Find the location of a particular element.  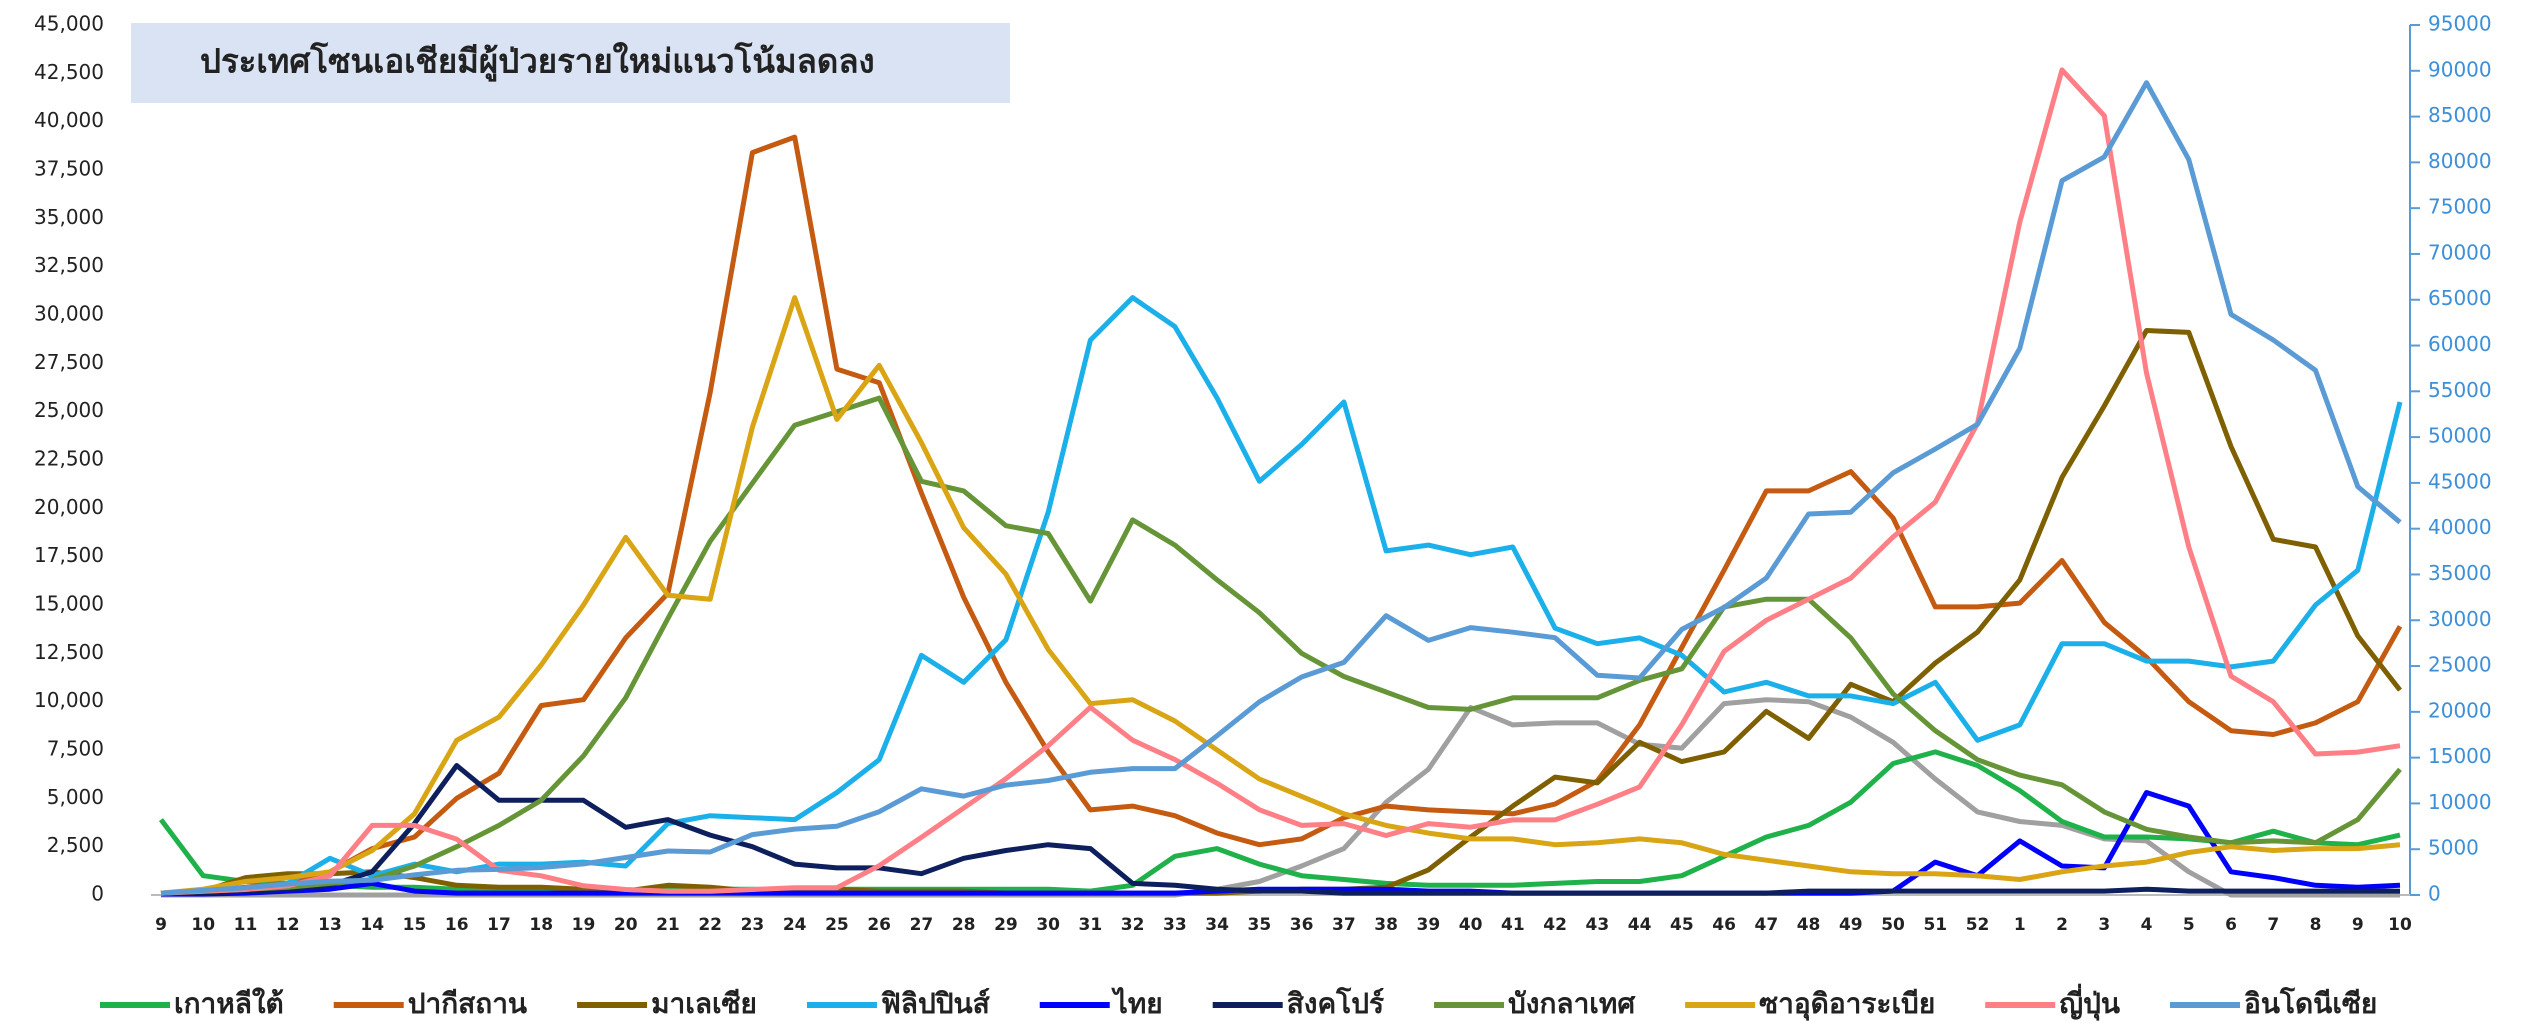

x-tick-label: 2 is located at coordinates (2062, 925).